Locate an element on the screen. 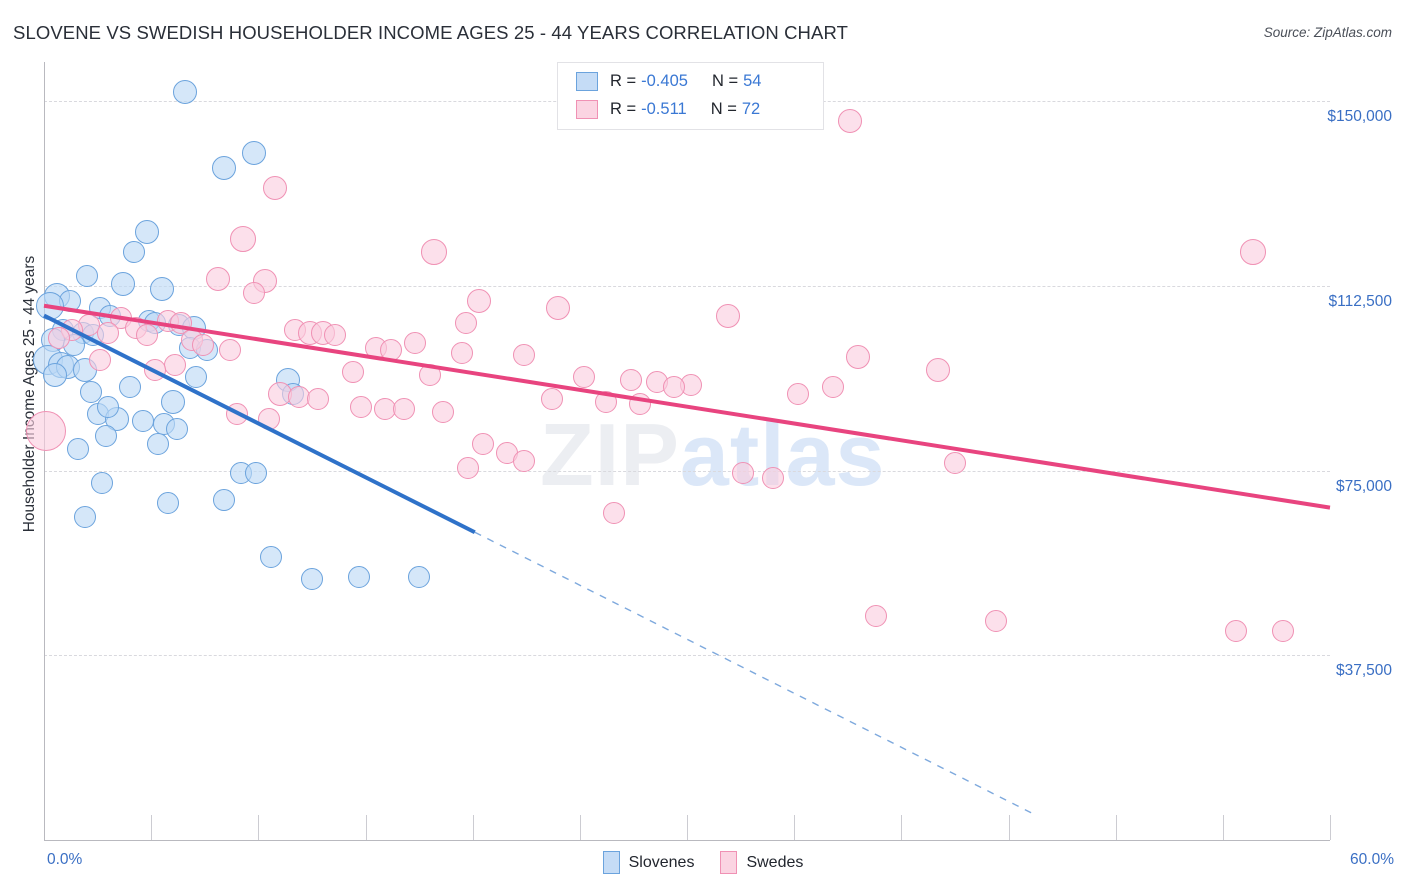  source-attribution: Source: ZipAtlas.com is located at coordinates (1327, 32).